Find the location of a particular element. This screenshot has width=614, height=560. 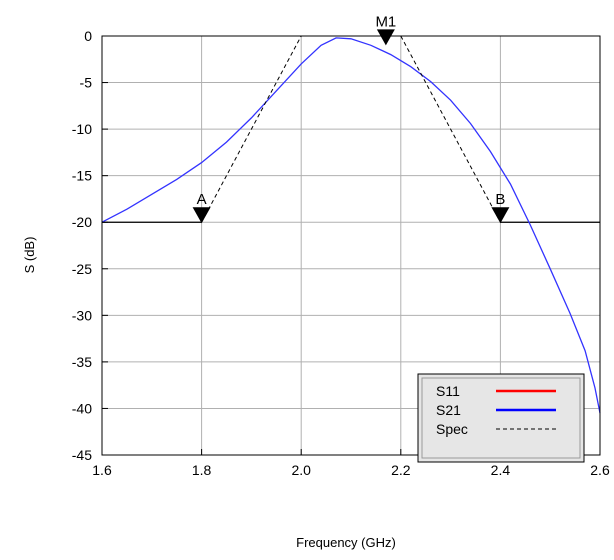

y-tick-label: -30 is located at coordinates (82, 315).